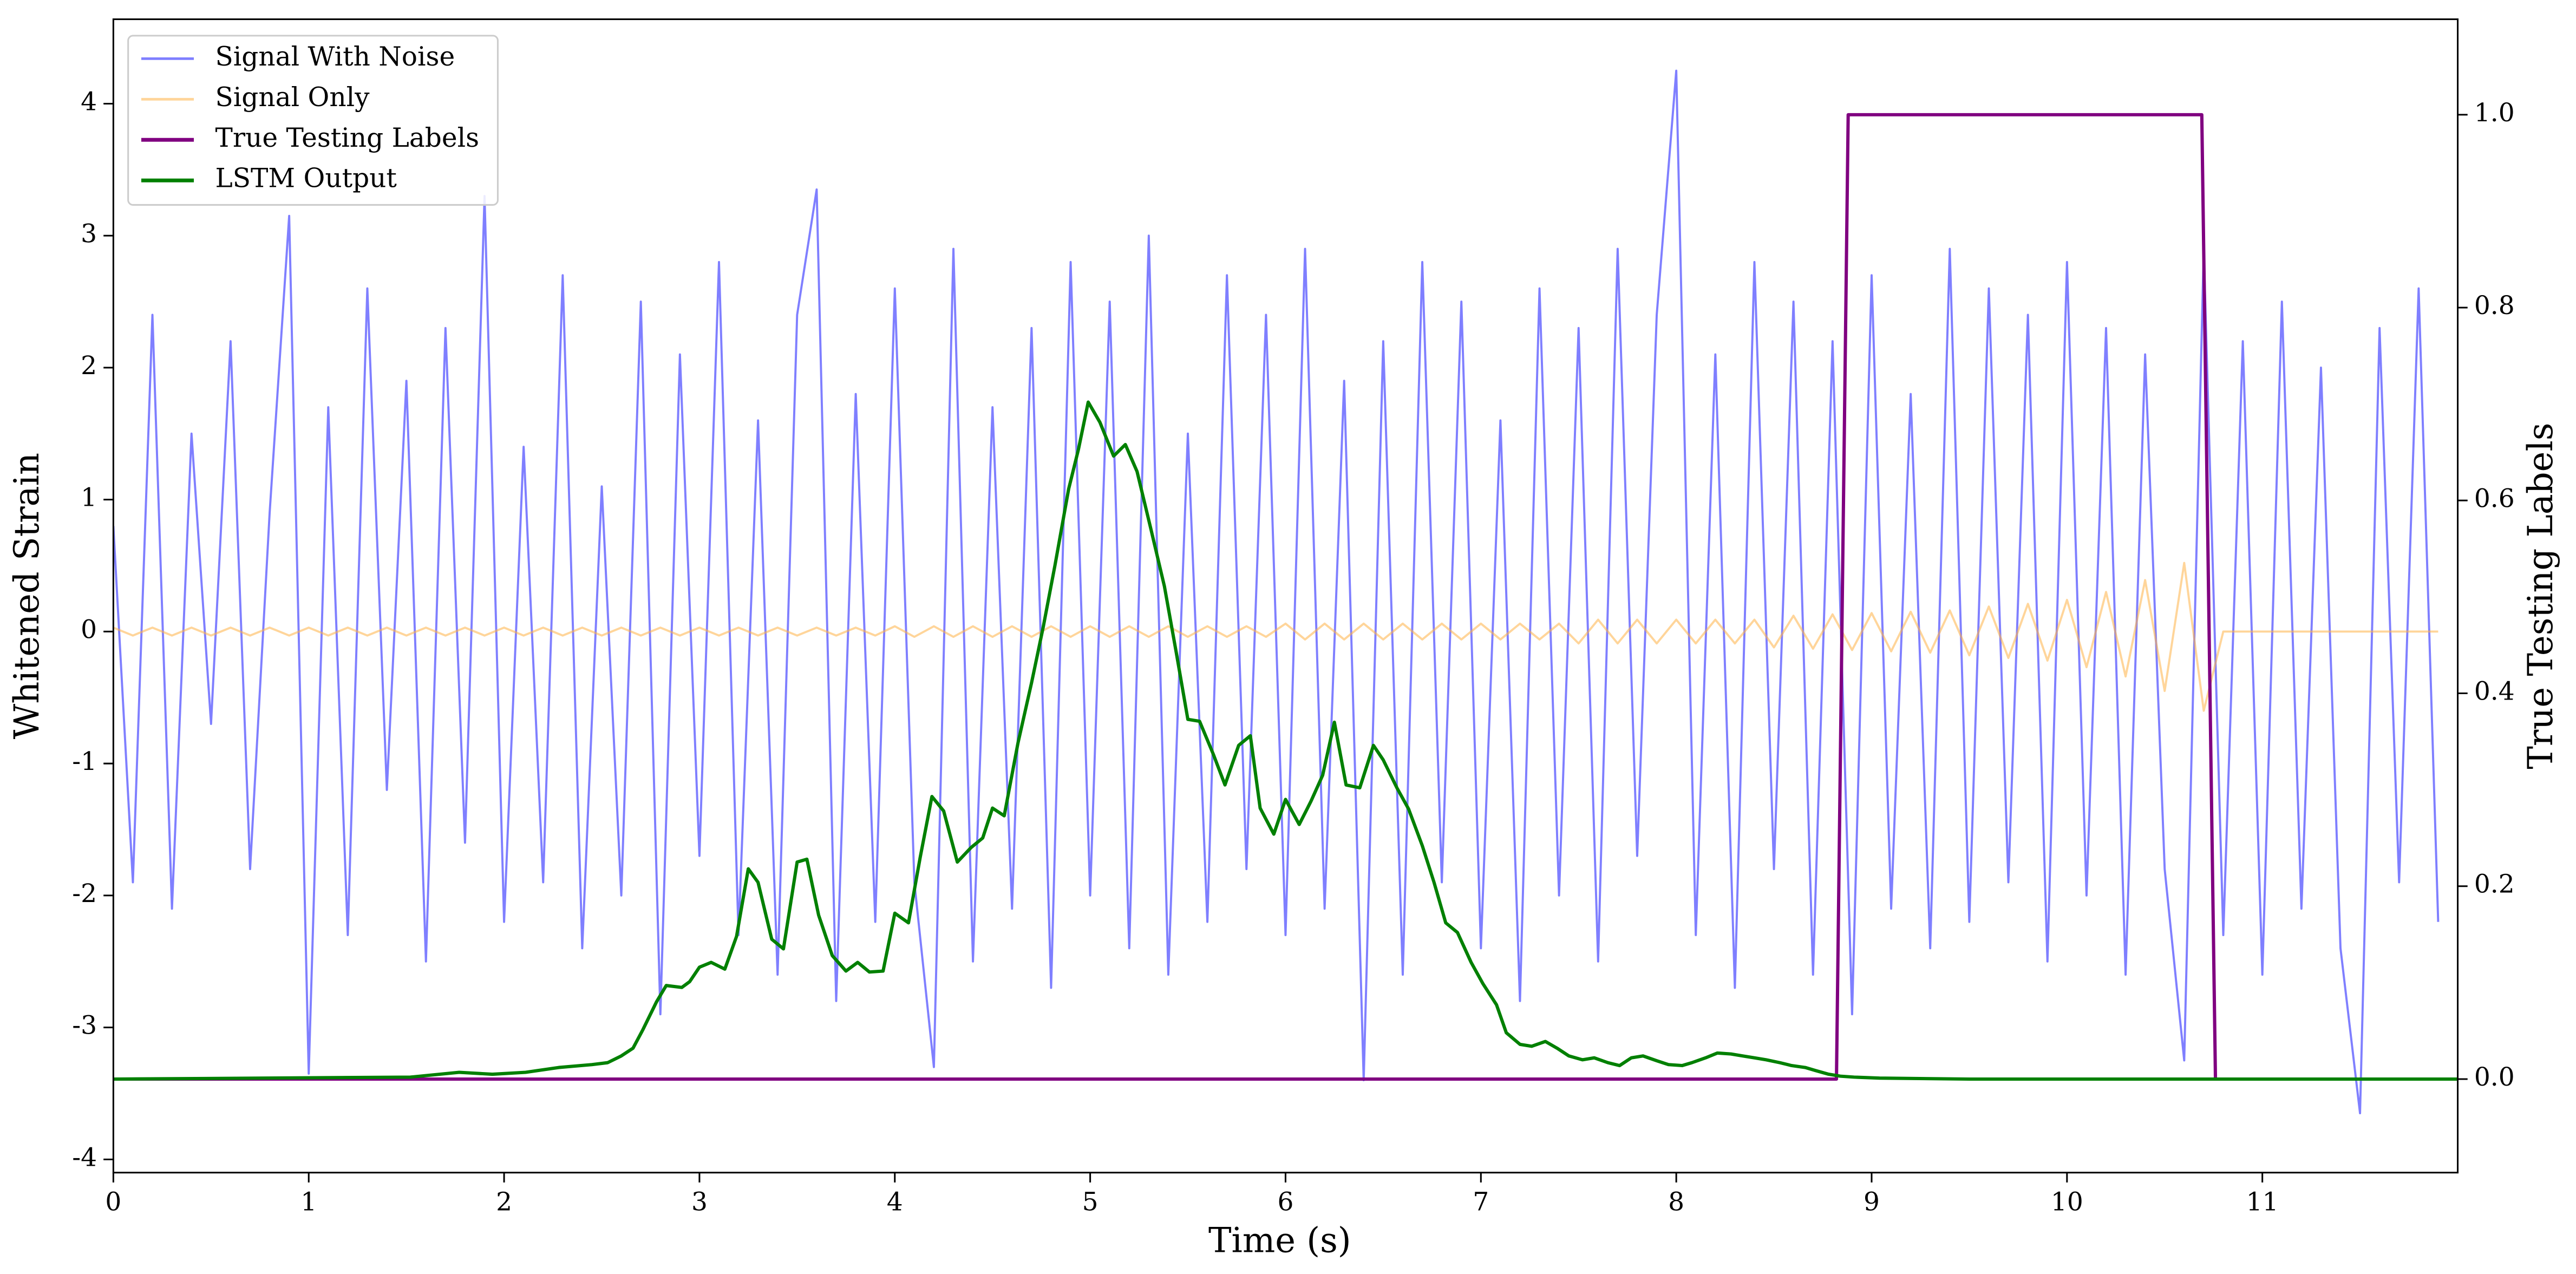 This screenshot has height=1274, width=2576. What do you see at coordinates (89, 102) in the screenshot?
I see `y-tick-label: 4` at bounding box center [89, 102].